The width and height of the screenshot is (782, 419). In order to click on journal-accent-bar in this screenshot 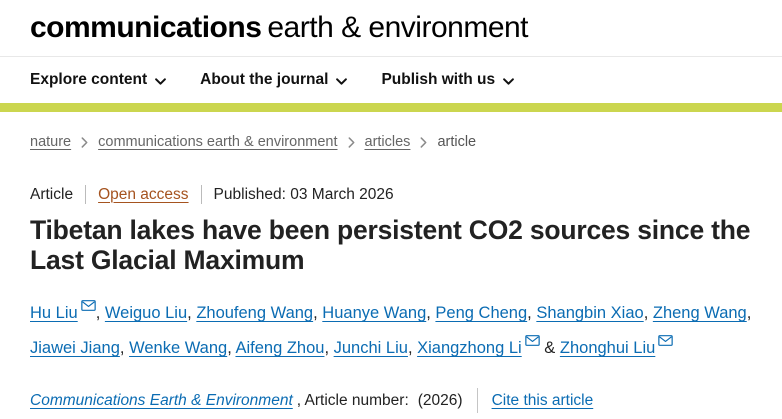, I will do `click(391, 107)`.